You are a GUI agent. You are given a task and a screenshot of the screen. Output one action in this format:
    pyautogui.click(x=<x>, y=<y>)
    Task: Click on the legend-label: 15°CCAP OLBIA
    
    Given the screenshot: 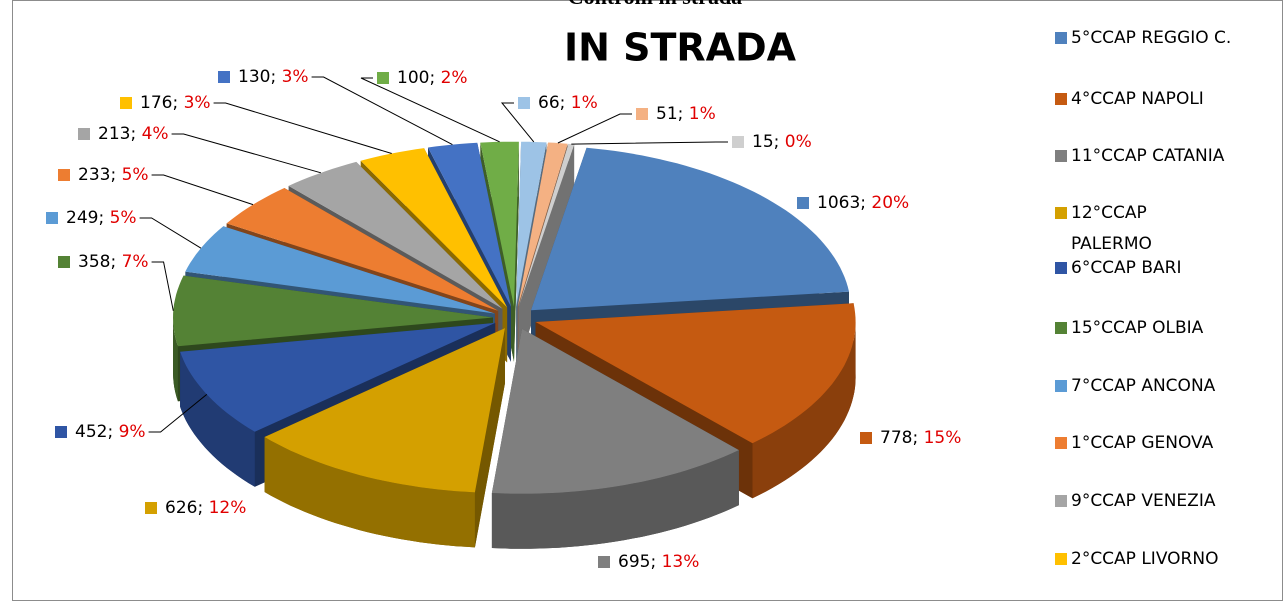 What is the action you would take?
    pyautogui.click(x=1137, y=328)
    